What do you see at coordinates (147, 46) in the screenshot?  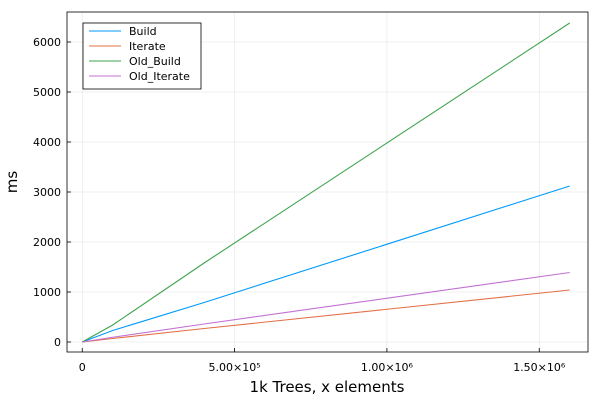 I see `legend-label: Iterate` at bounding box center [147, 46].